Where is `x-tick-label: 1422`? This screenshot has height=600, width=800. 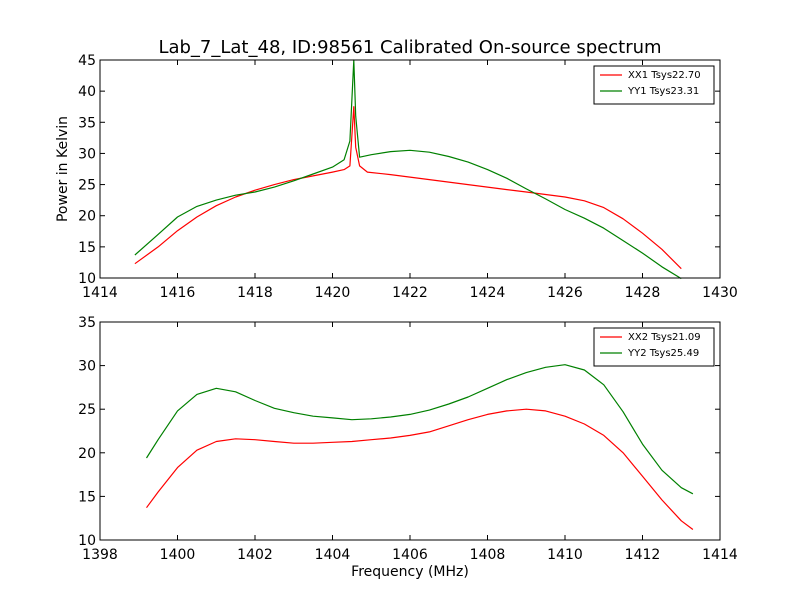
x-tick-label: 1422 is located at coordinates (410, 293).